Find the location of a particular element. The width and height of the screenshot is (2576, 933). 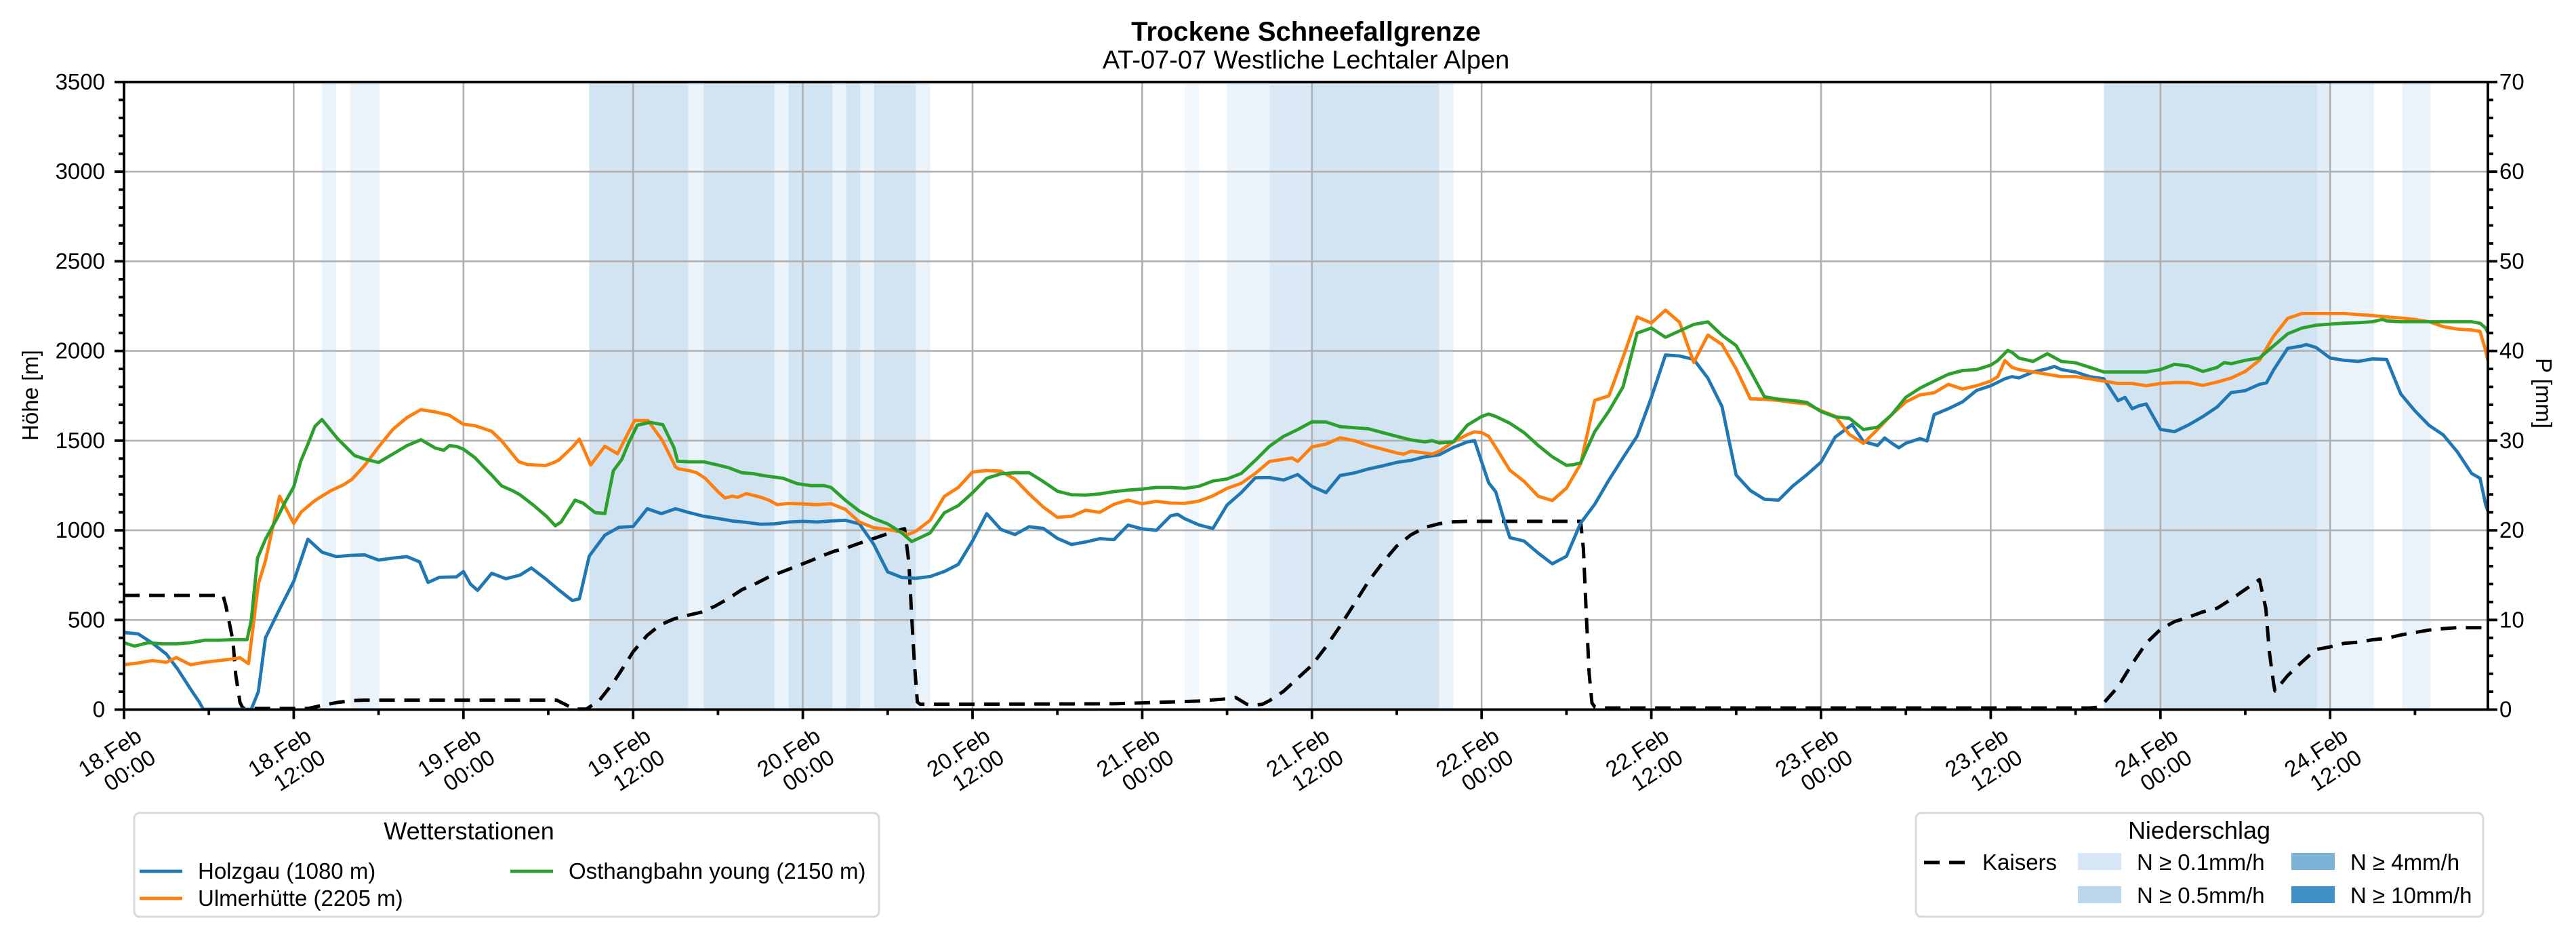

svg-text: Niederschlag is located at coordinates (2199, 830).